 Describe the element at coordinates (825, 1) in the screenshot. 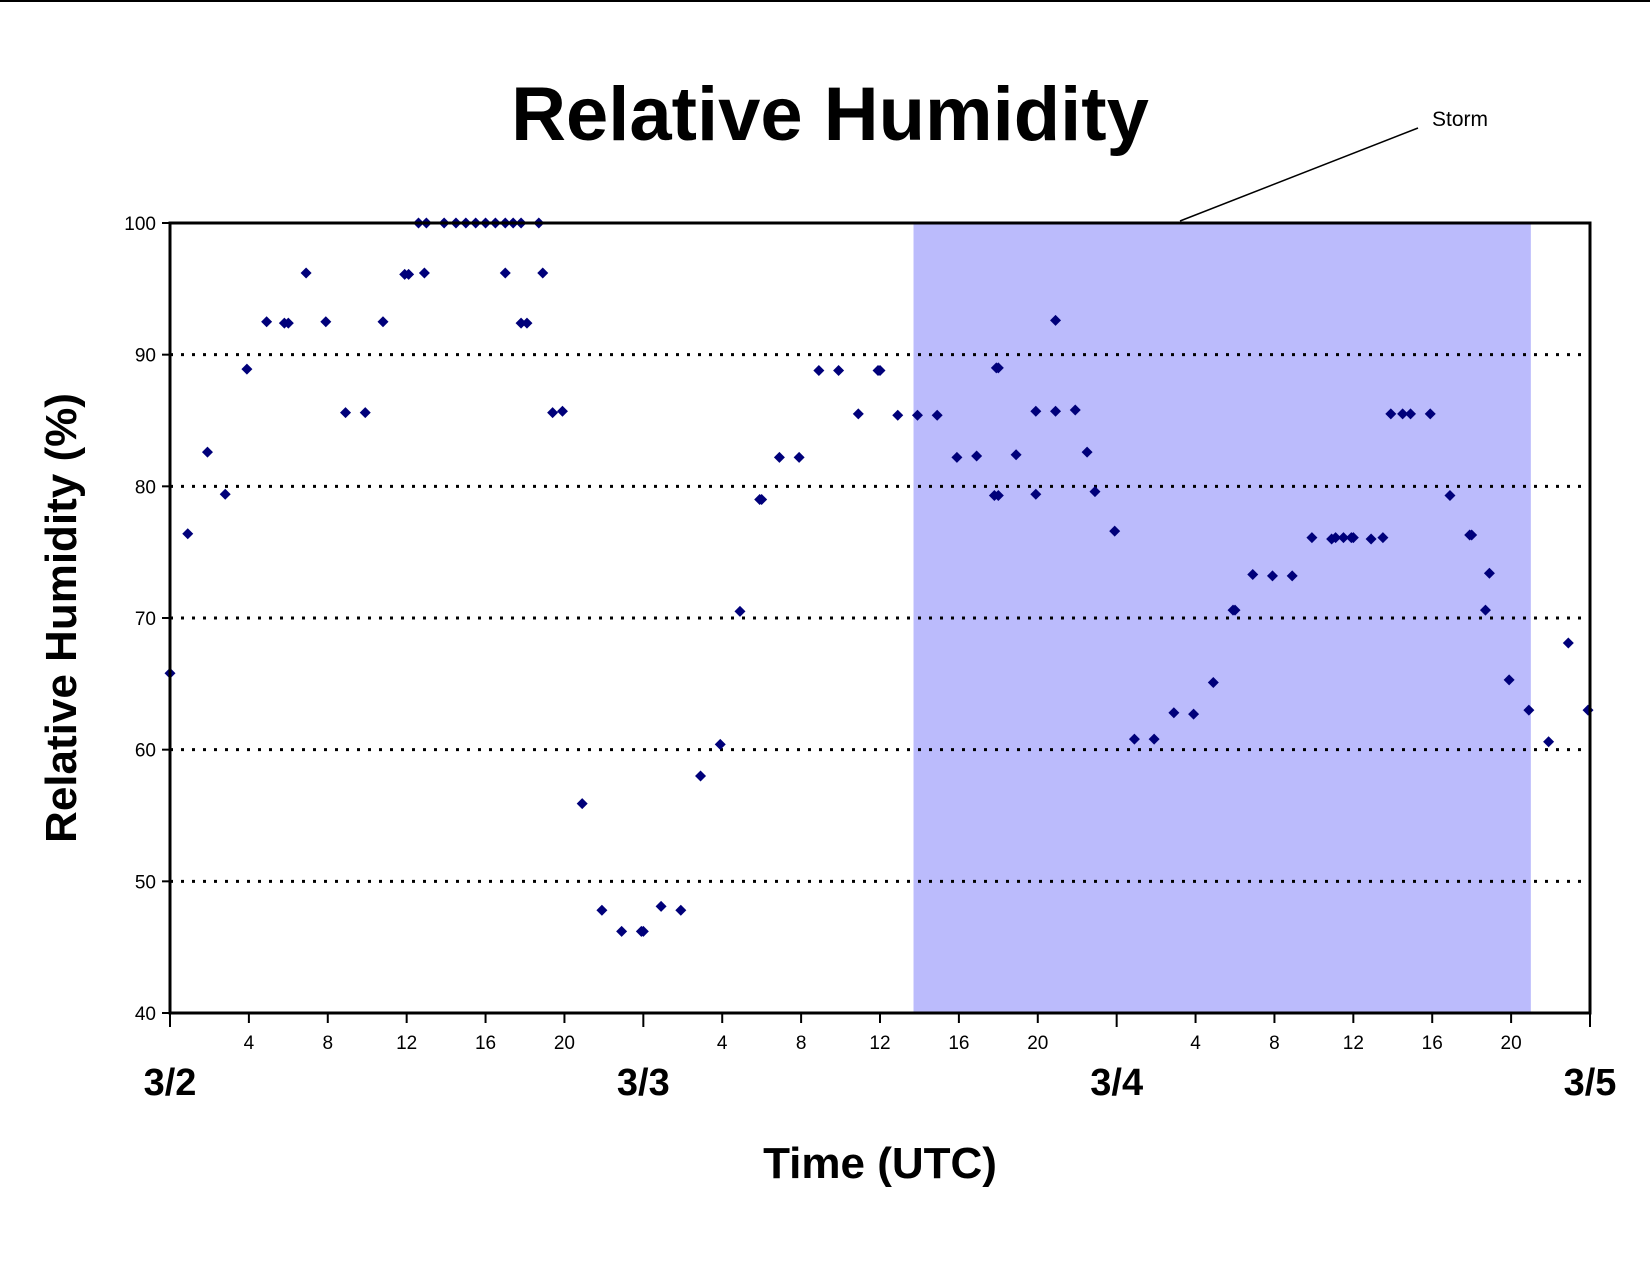

I see `top-border-line` at that location.